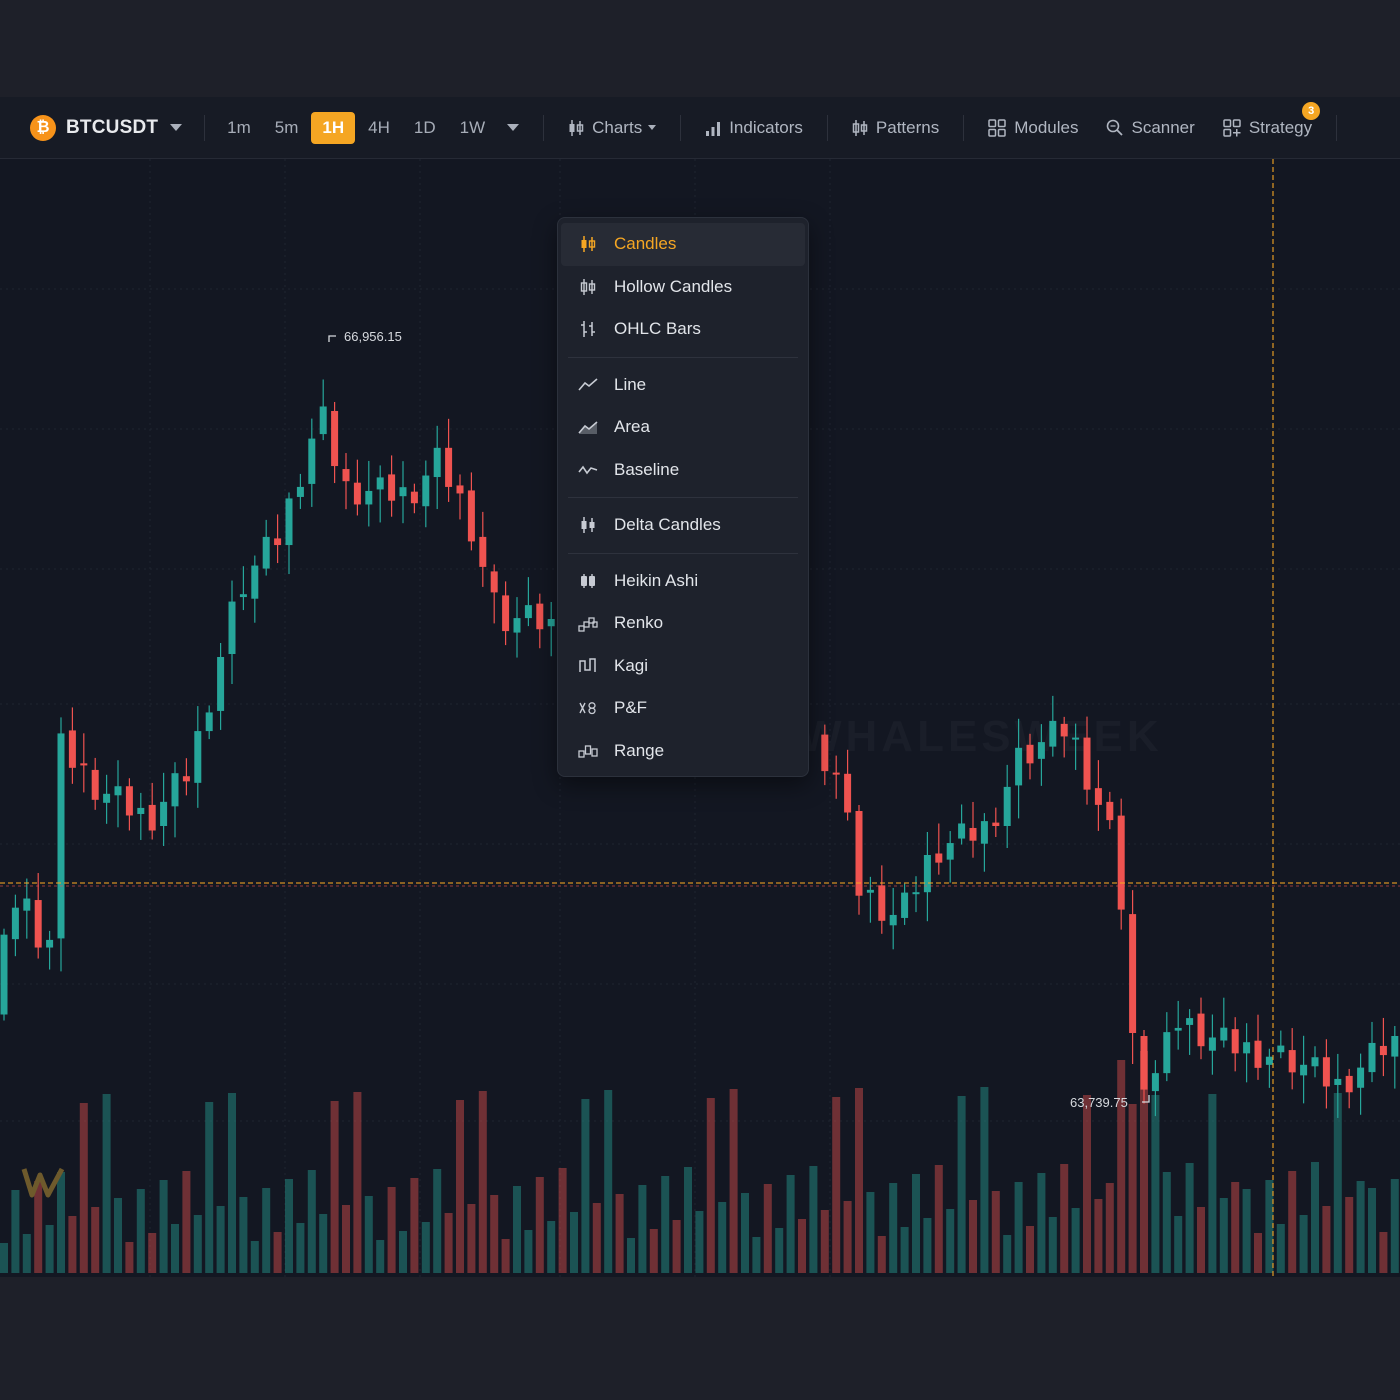  I want to click on menu-item-heikin-ashi: Heikin Ashi, so click(683, 581).